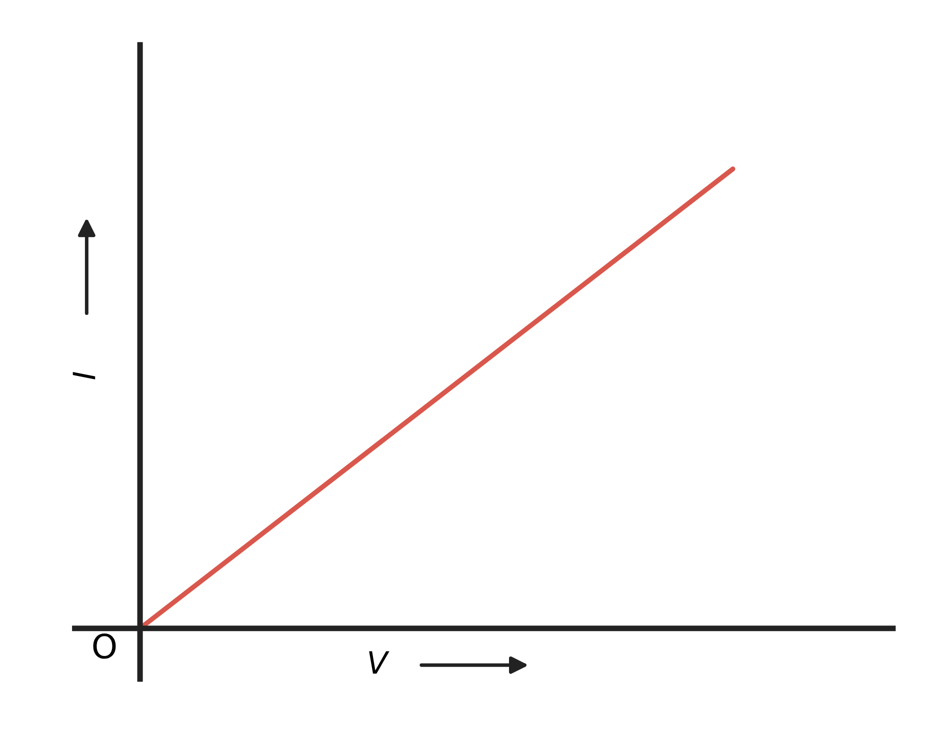 This screenshot has height=733, width=925. What do you see at coordinates (379, 662) in the screenshot?
I see `x-axis-title: V` at bounding box center [379, 662].